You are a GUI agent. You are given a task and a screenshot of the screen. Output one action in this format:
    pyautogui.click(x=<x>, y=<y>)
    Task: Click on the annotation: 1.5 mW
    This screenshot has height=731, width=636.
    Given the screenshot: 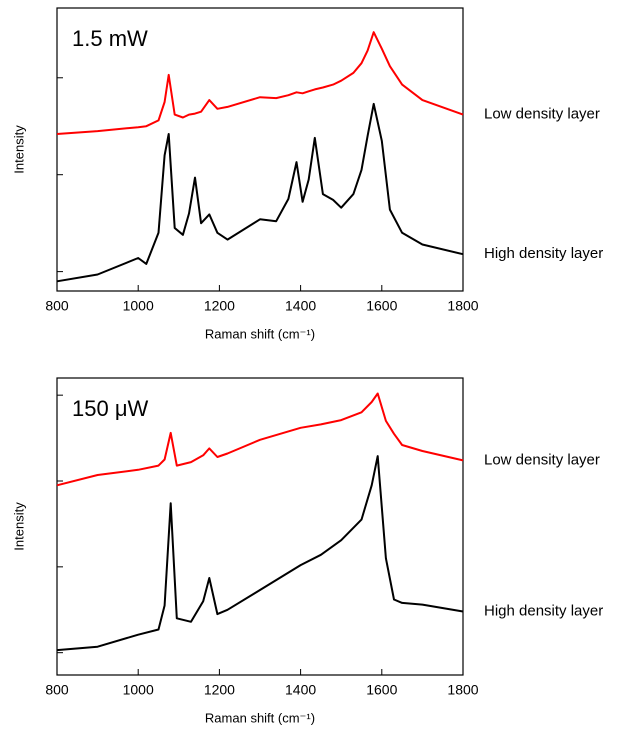 What is the action you would take?
    pyautogui.click(x=110, y=38)
    